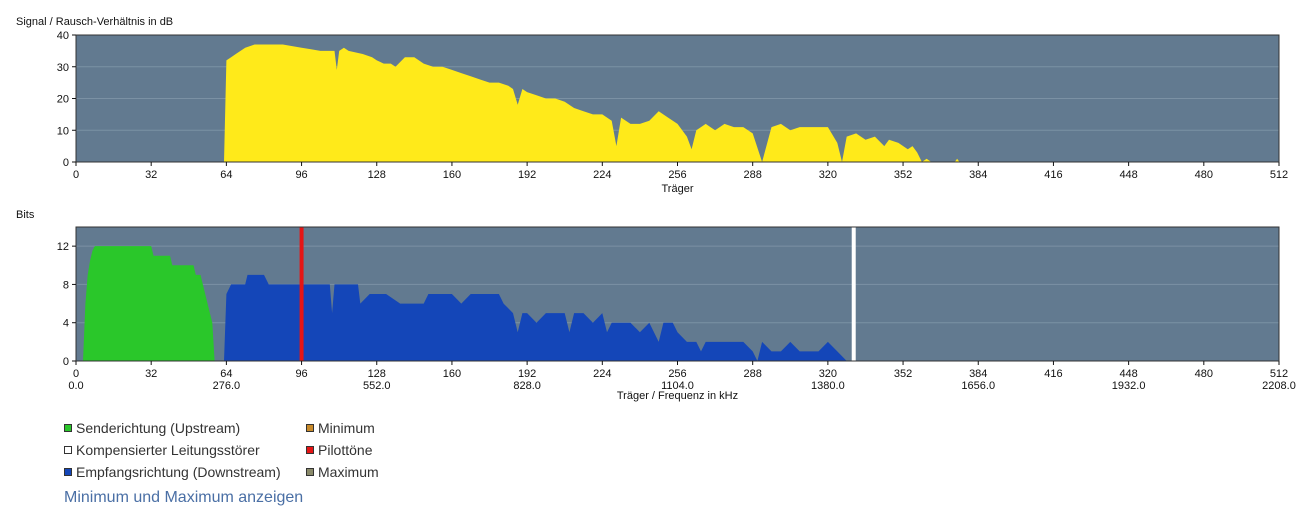  What do you see at coordinates (68, 428) in the screenshot?
I see `legend-swatch-upstream` at bounding box center [68, 428].